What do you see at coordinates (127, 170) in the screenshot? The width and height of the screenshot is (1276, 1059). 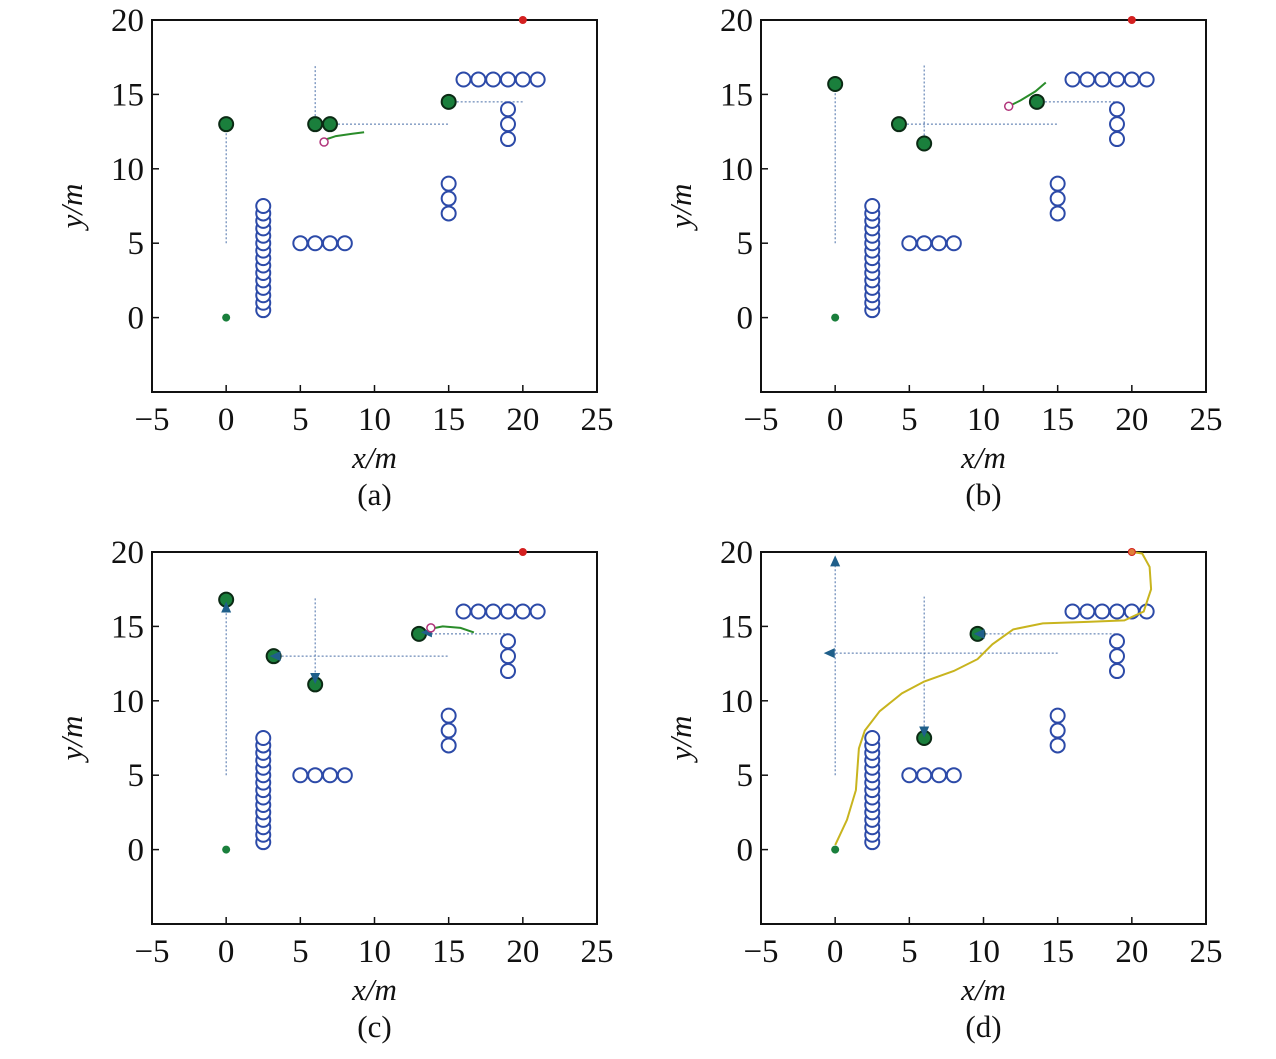 I see `y-tick-label: 10` at bounding box center [127, 170].